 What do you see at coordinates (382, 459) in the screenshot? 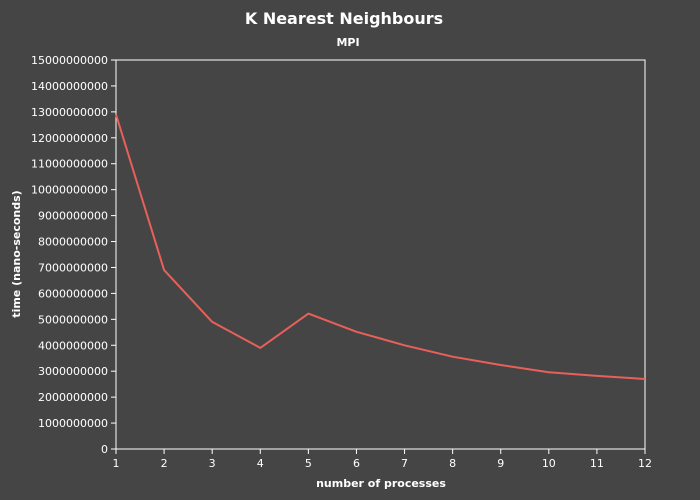
I see `x-axis-ticks: 1 2 3 4 5 6 7 8 9 10 11 12` at bounding box center [382, 459].